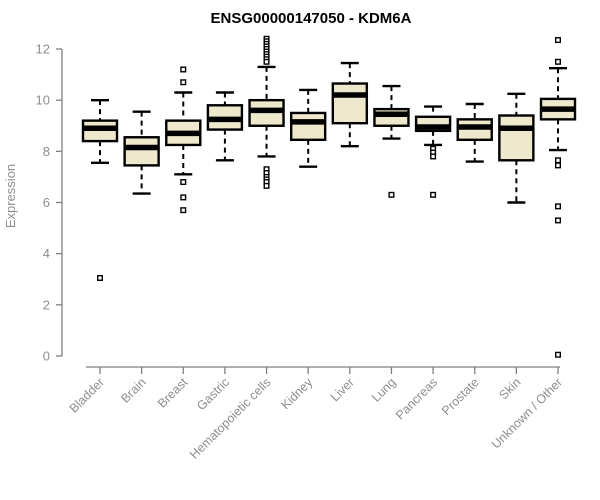 This screenshot has width=600, height=500. Describe the element at coordinates (342, 389) in the screenshot. I see `x-category-label-liver: Liver` at that location.